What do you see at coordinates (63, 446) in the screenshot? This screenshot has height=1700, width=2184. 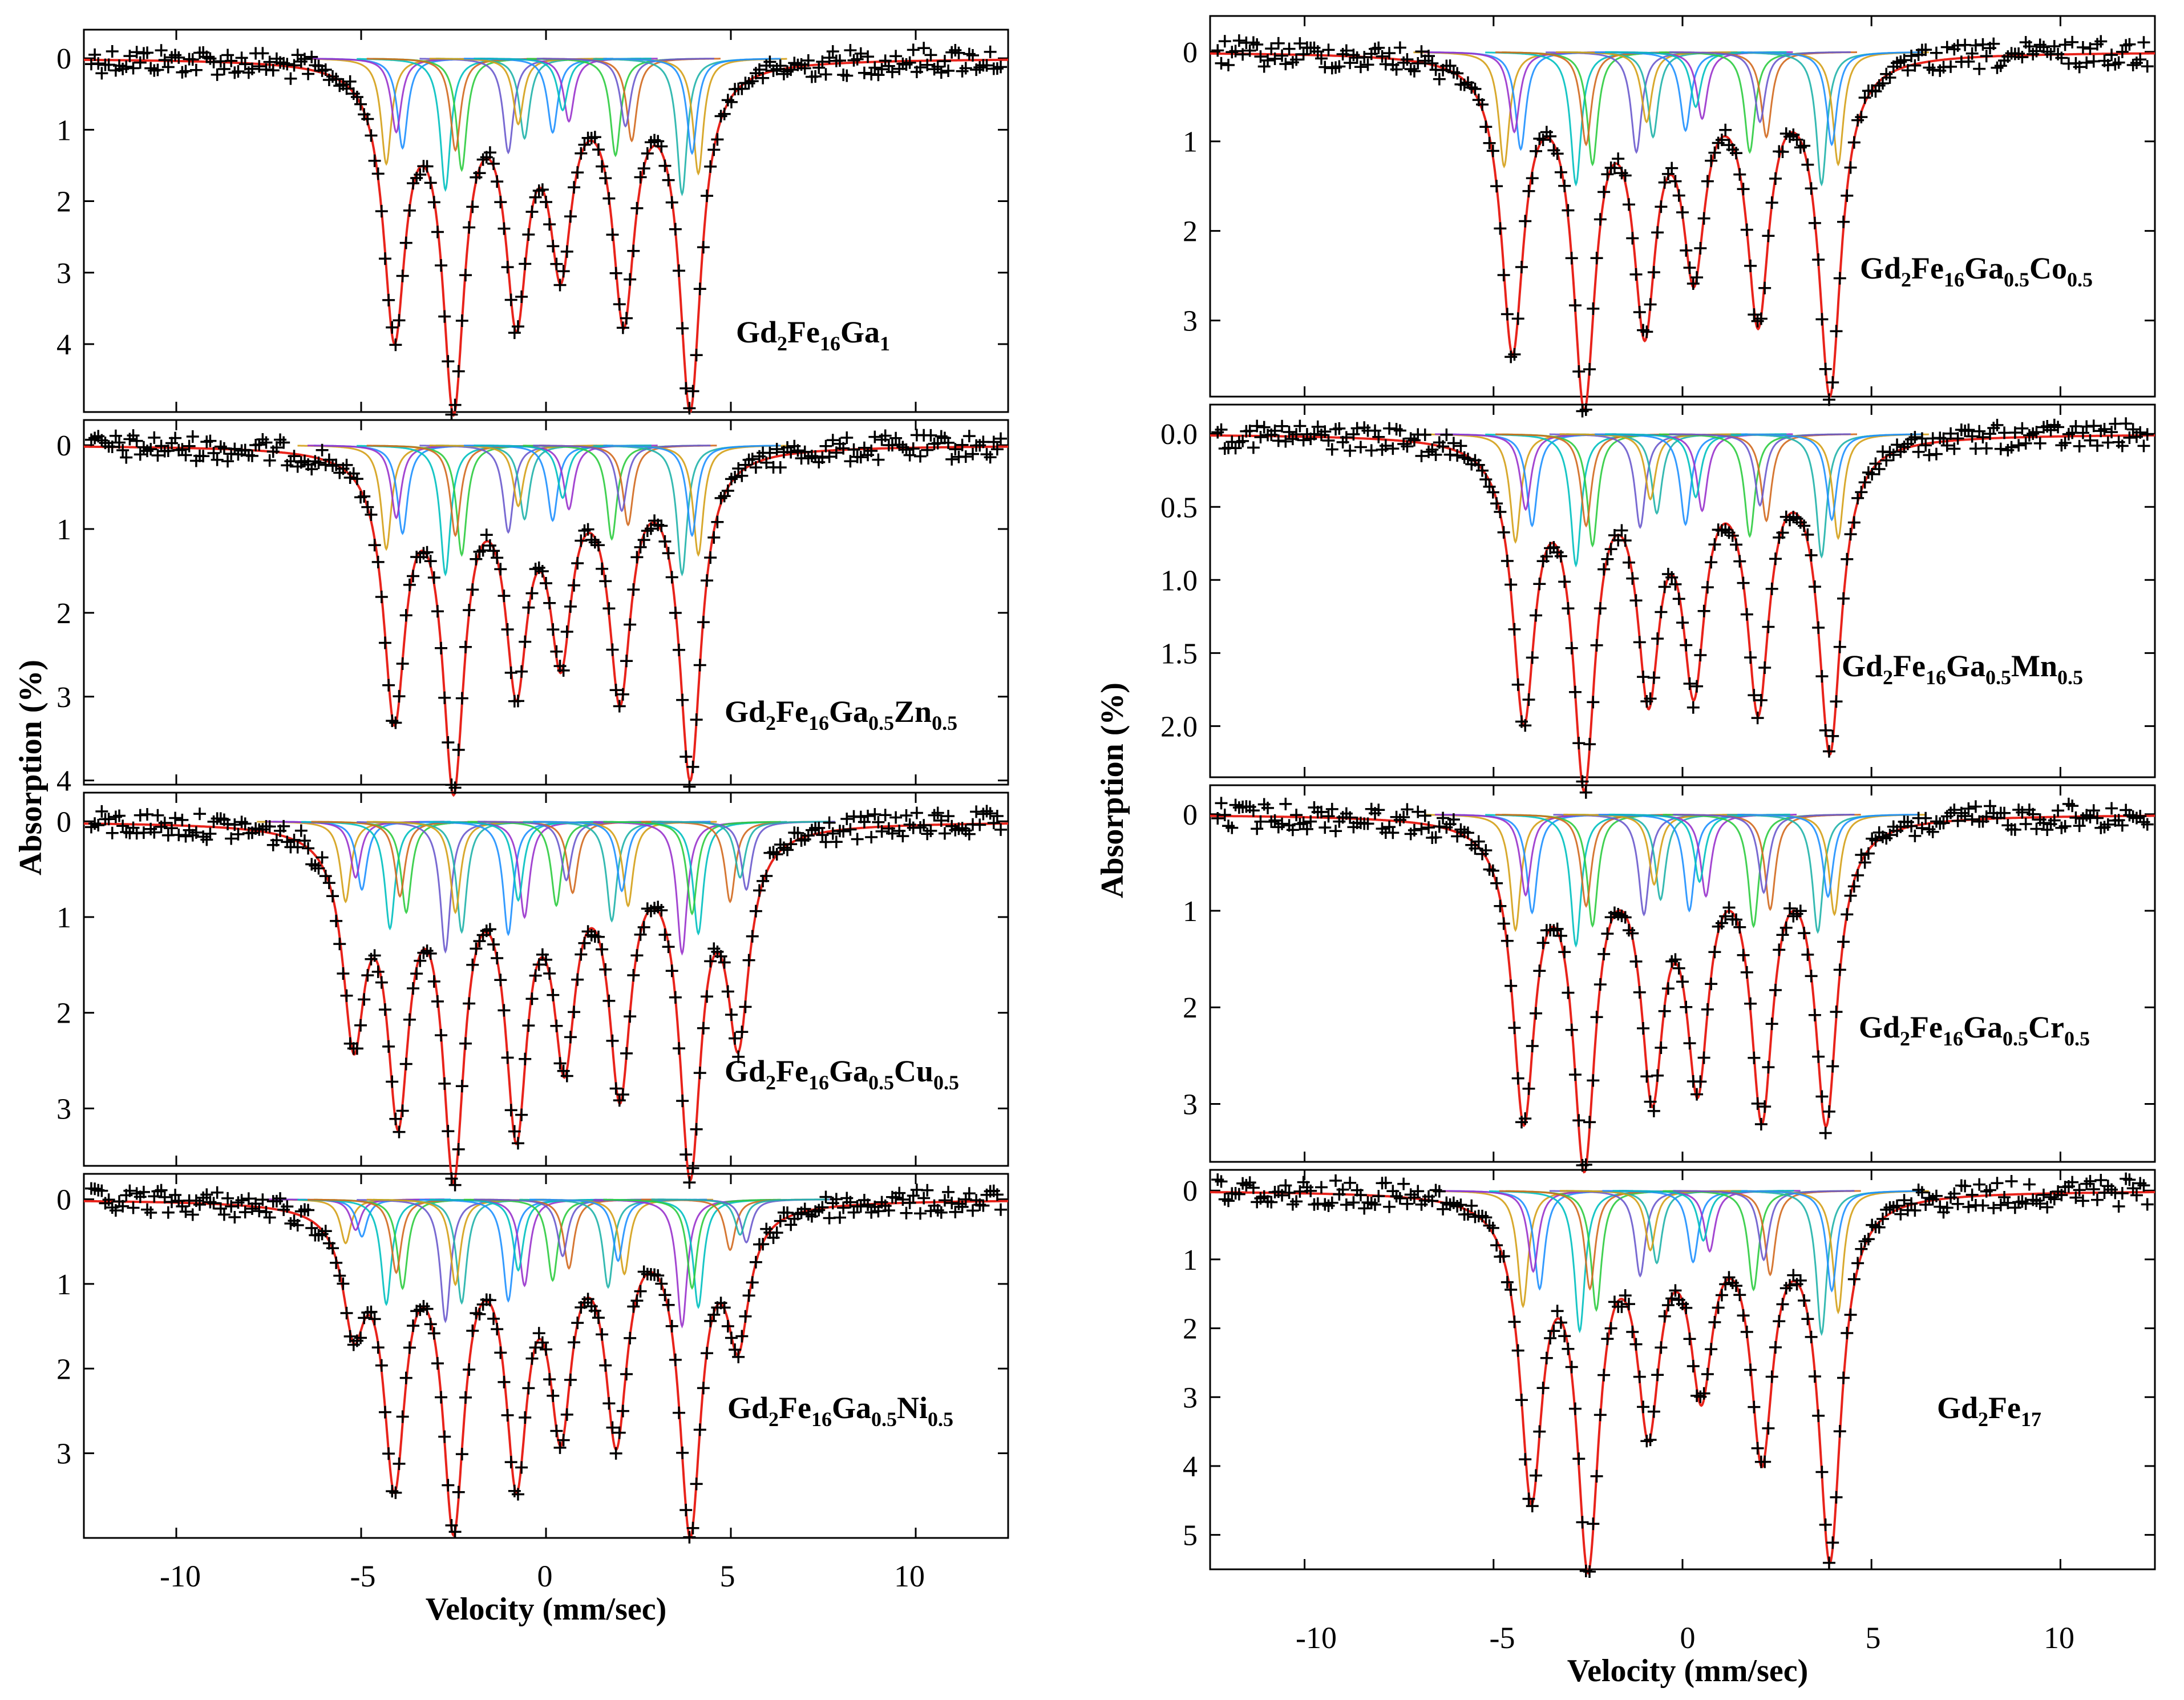 I see `y-tick-label: 0` at bounding box center [63, 446].